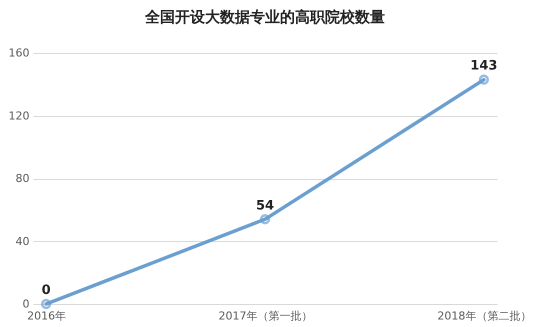  Describe the element at coordinates (484, 316) in the screenshot. I see `x-tick-label: 2018年（第二批）` at that location.